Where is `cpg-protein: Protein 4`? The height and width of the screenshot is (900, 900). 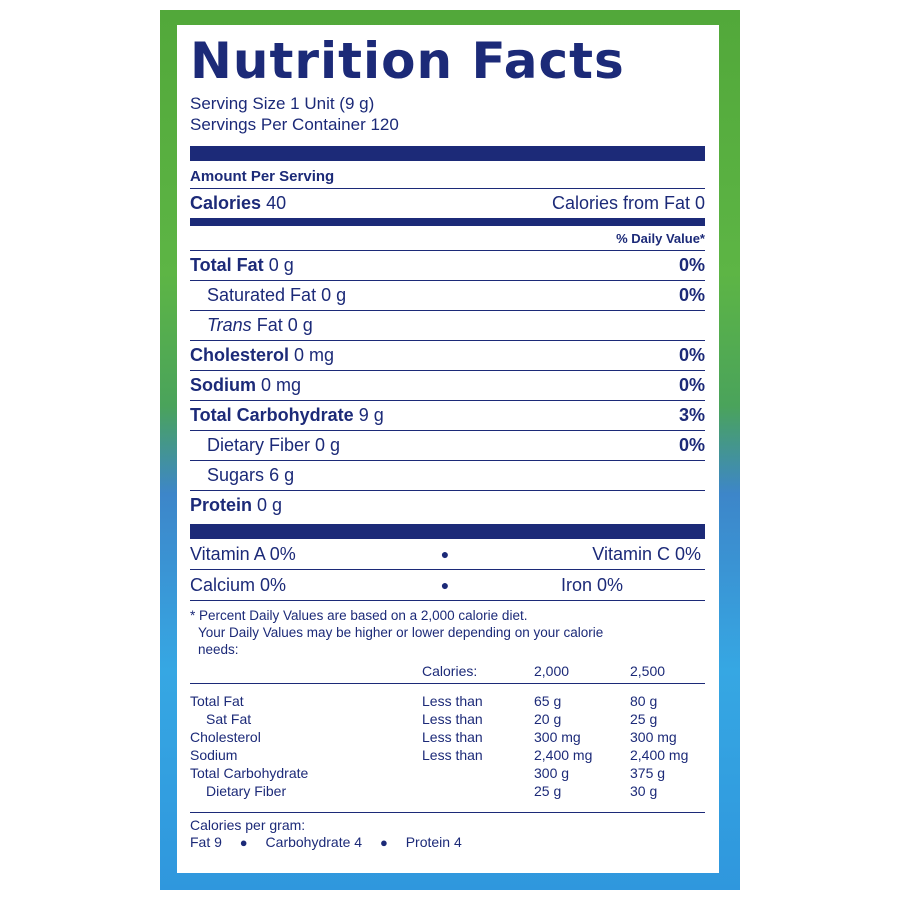 cpg-protein: Protein 4 is located at coordinates (433, 842).